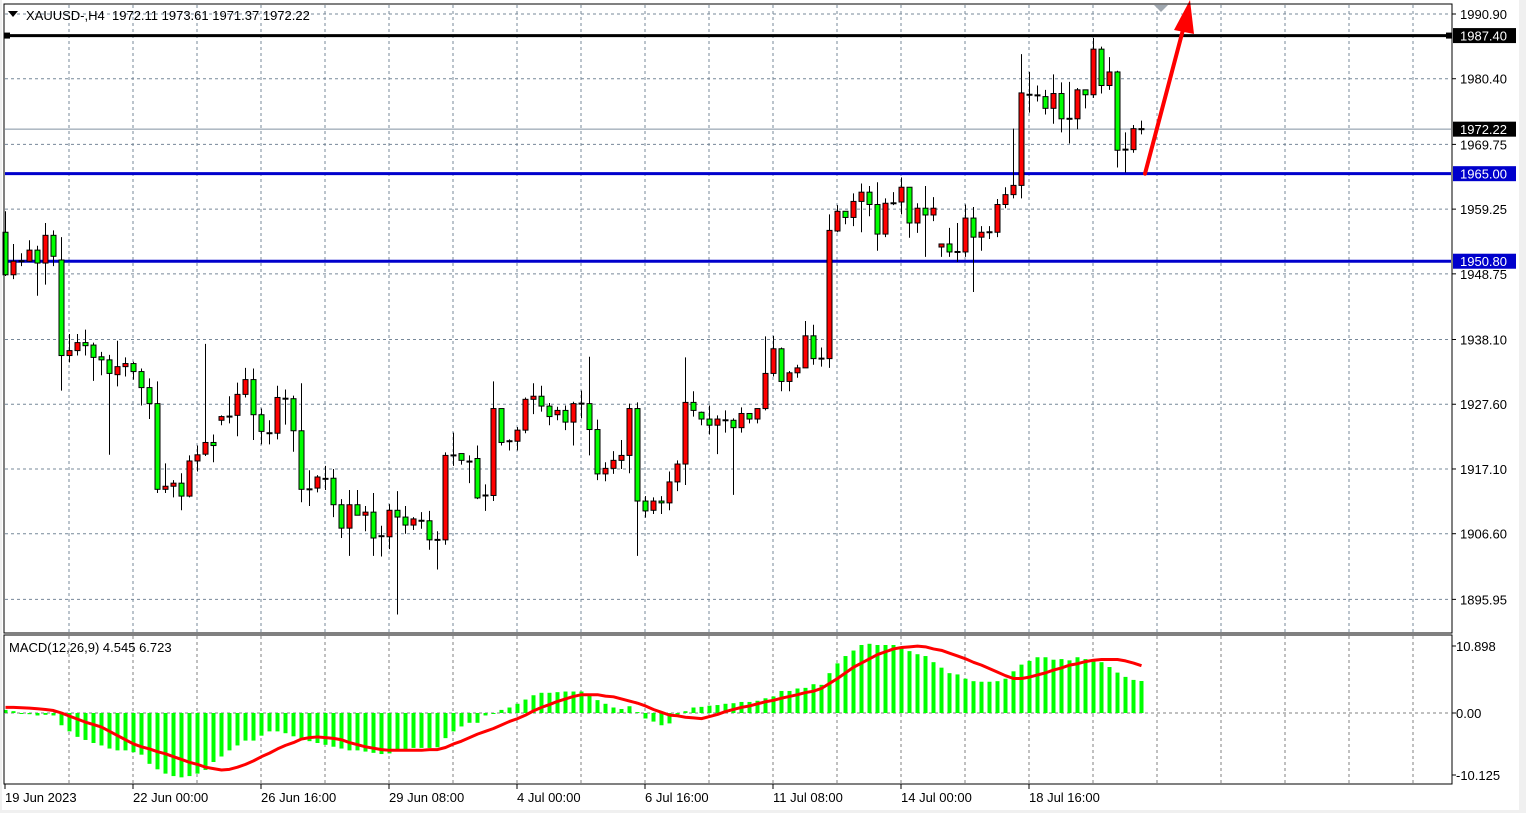 The image size is (1526, 813). I want to click on x-tick-label: 22 Jun 00:00, so click(170, 797).